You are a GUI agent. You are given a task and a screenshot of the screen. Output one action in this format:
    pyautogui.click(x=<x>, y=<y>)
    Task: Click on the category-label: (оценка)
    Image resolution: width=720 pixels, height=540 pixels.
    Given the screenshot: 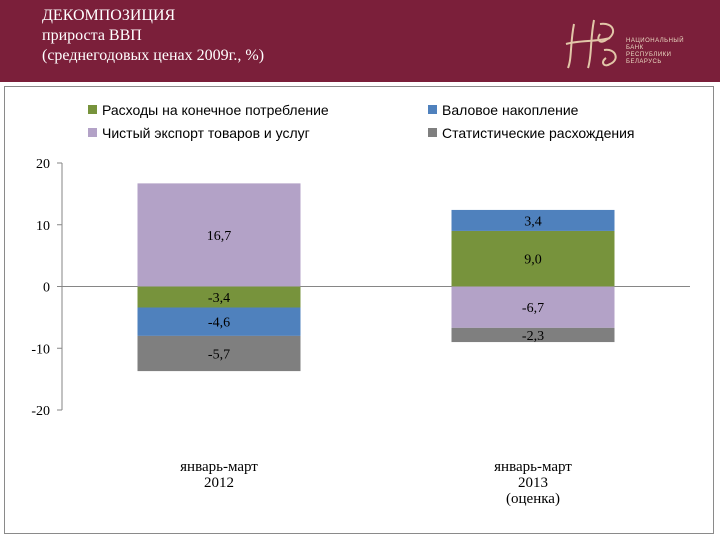 What is the action you would take?
    pyautogui.click(x=533, y=499)
    